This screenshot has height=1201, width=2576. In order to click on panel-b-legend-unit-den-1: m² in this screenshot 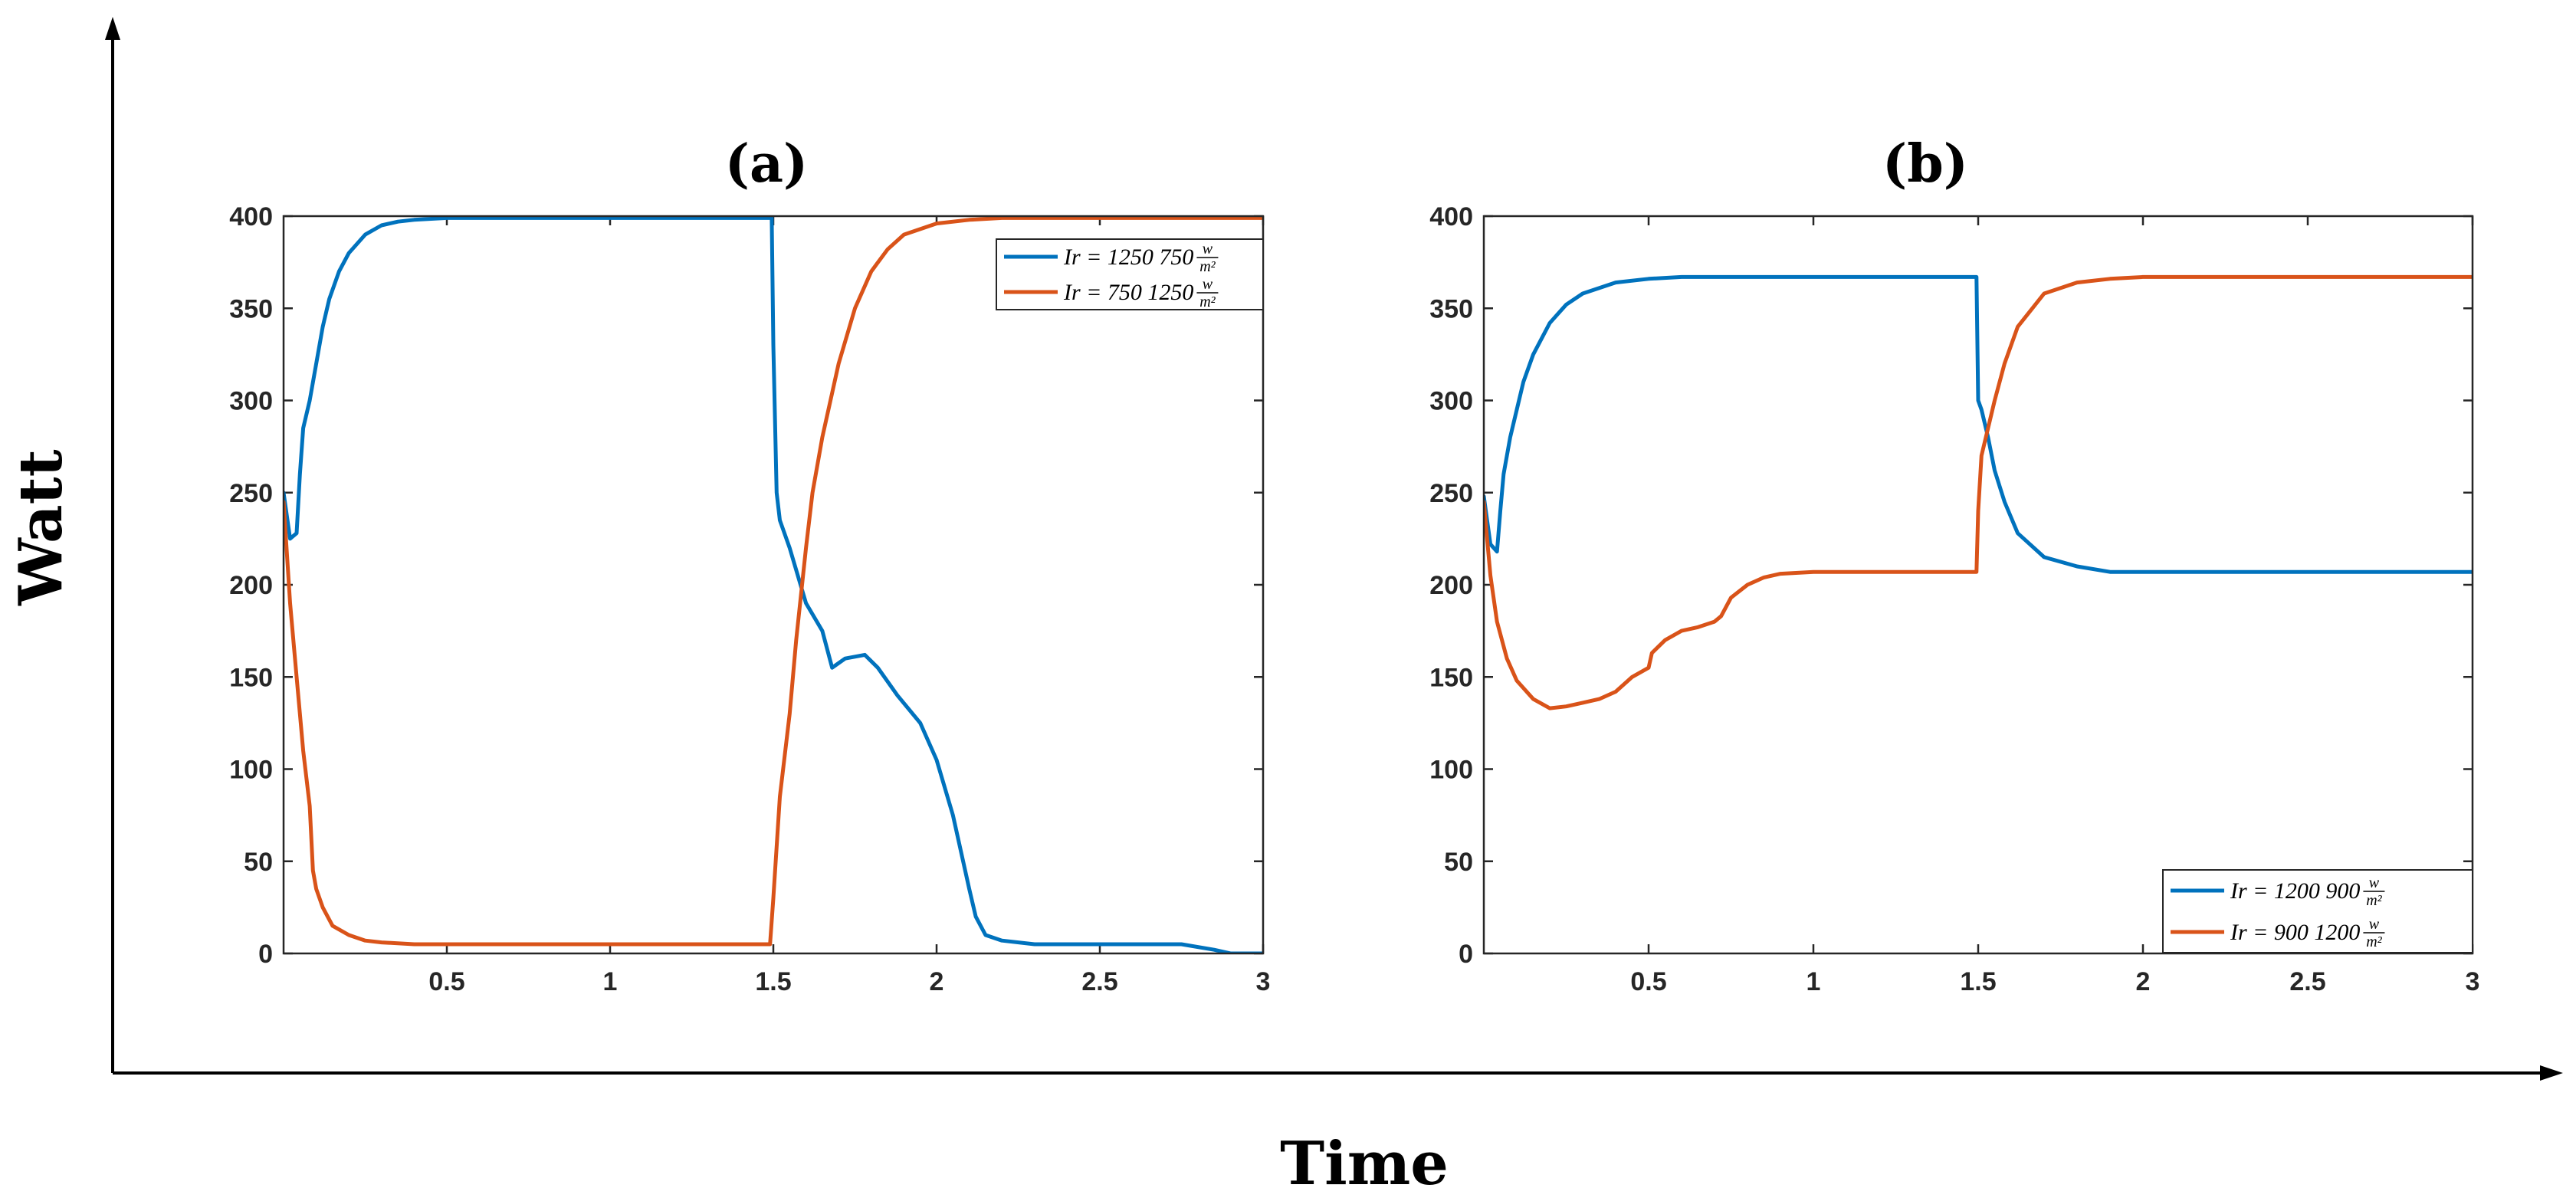, I will do `click(2374, 942)`.